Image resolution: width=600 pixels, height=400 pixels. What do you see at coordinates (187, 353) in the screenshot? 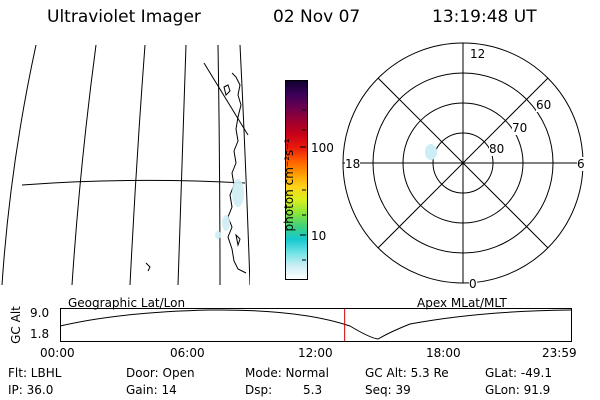
I see `timeline-tick-label: 06:00` at bounding box center [187, 353].